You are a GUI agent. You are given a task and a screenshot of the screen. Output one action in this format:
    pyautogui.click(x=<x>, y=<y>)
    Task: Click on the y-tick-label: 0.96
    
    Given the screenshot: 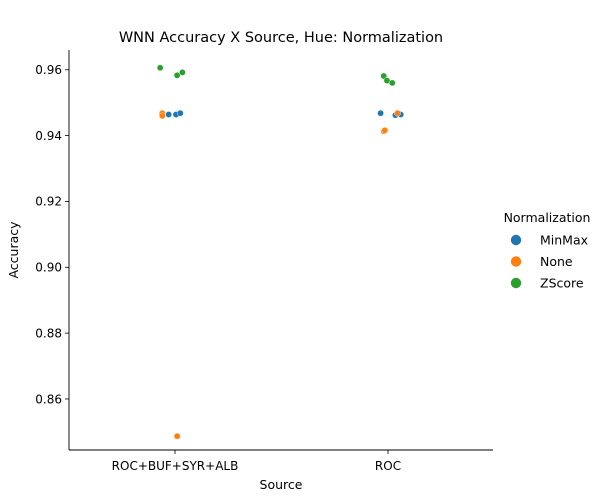 What is the action you would take?
    pyautogui.click(x=48, y=70)
    